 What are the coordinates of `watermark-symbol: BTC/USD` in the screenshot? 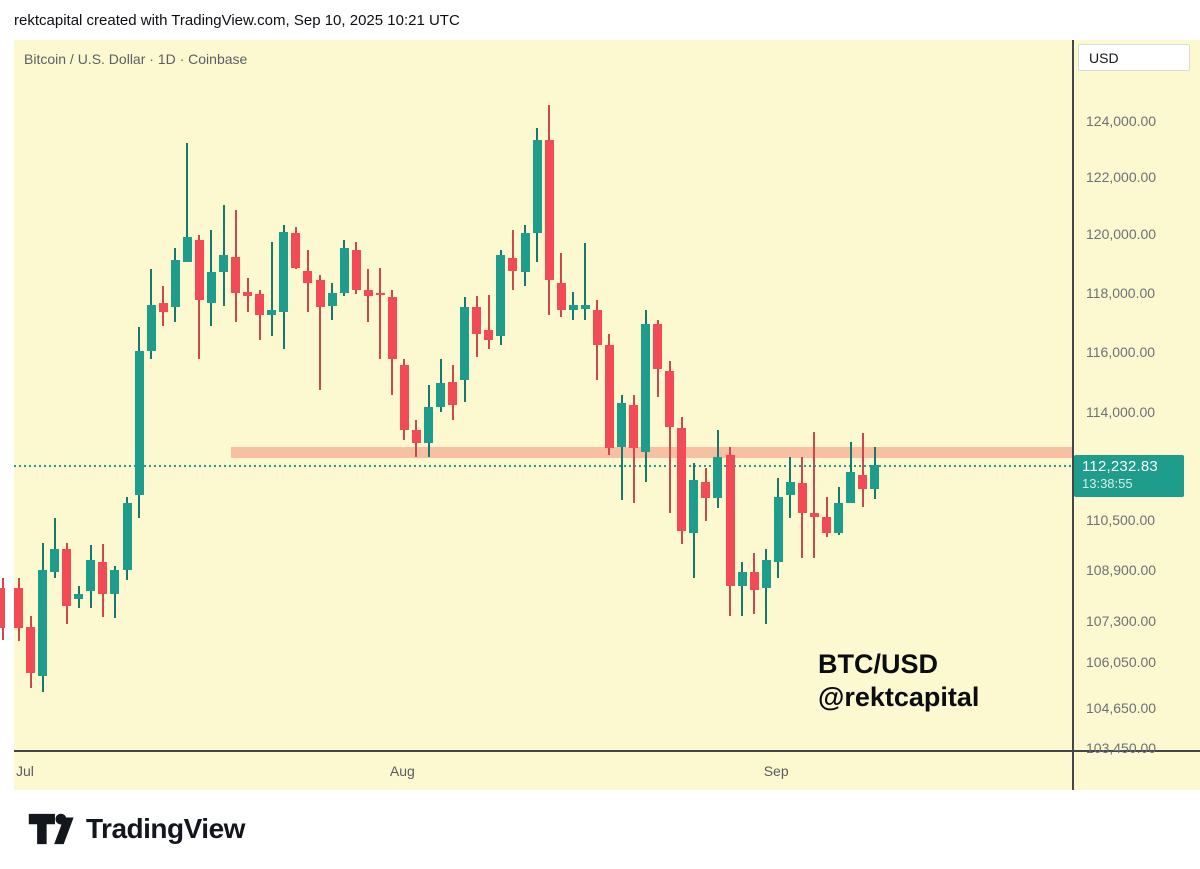 It's located at (878, 664).